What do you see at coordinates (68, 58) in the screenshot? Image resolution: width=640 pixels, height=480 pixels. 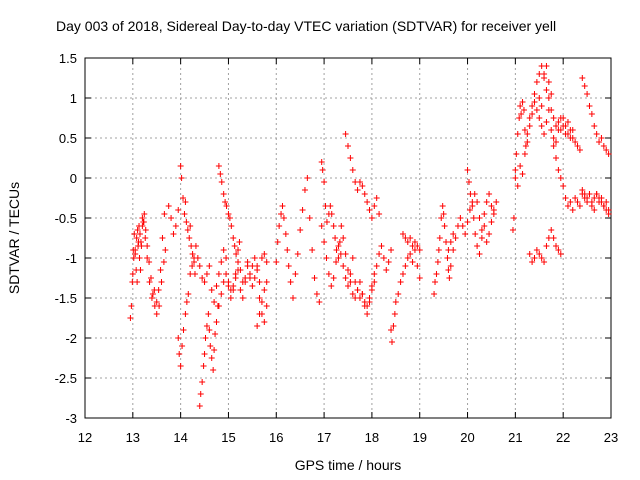 I see `y-tick-label: 1.5` at bounding box center [68, 58].